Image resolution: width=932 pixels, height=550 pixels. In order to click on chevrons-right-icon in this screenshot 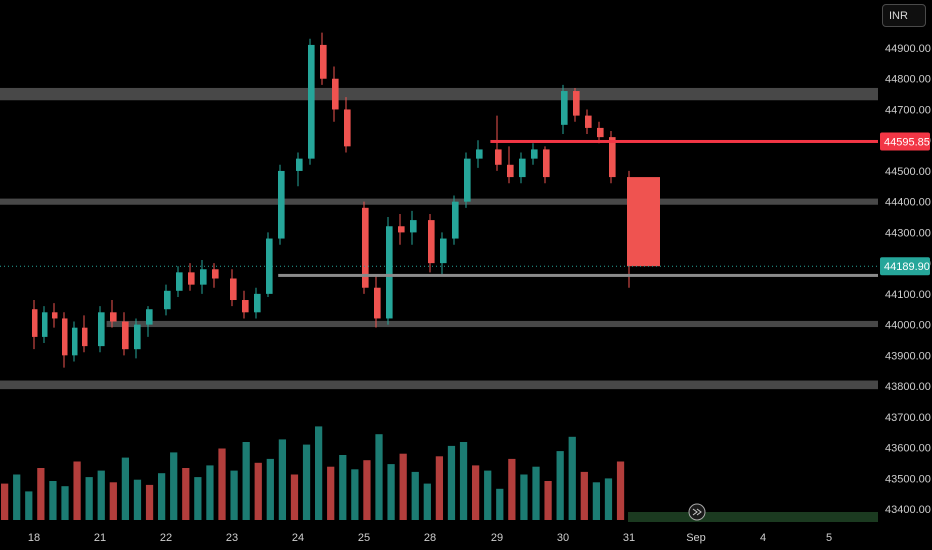, I will do `click(697, 512)`.